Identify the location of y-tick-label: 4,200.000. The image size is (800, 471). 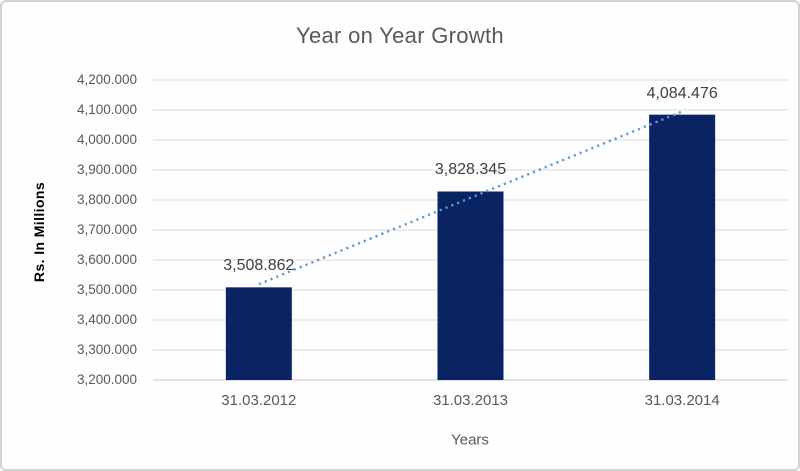
(106, 79).